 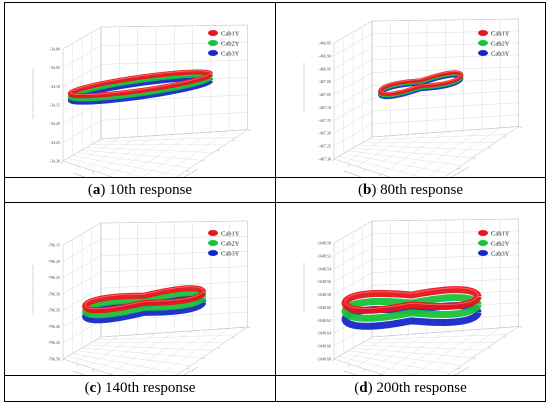 I want to click on chart-c-z-tick: -796.50, so click(x=54, y=359).